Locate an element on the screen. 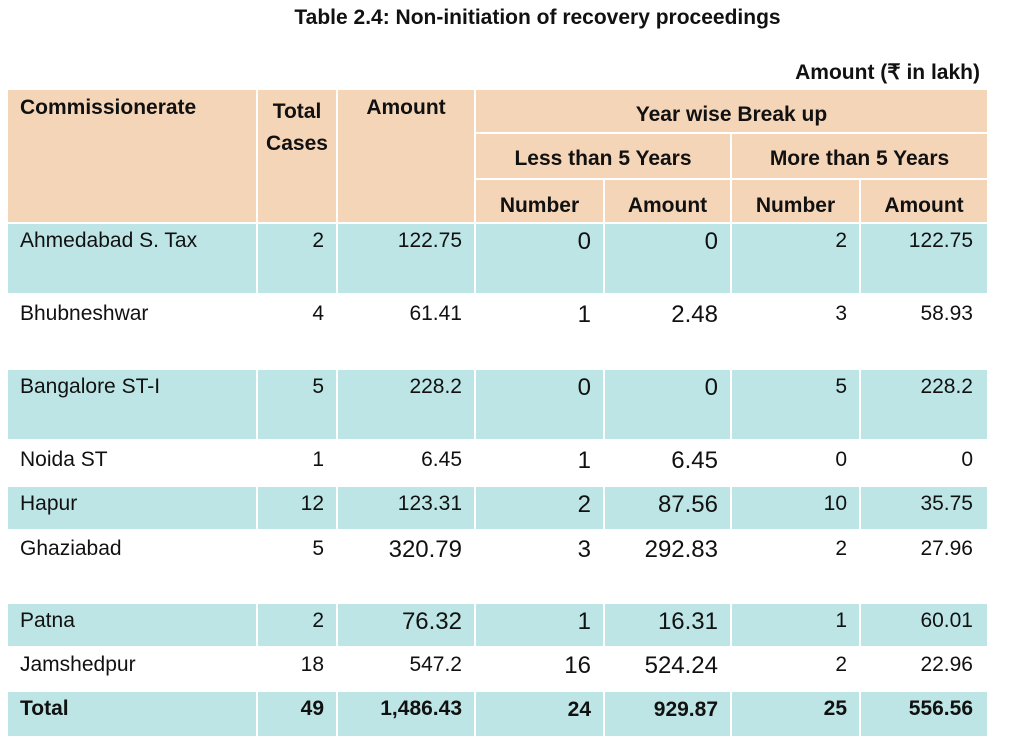 This screenshot has height=750, width=1032. cell-mt_amt-value: 0 is located at coordinates (967, 459).